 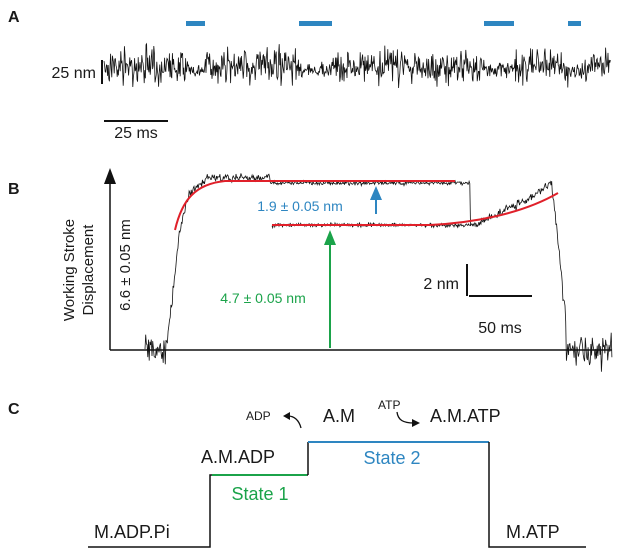 What do you see at coordinates (441, 284) in the screenshot?
I see `scale-label-y-b: 2 nm` at bounding box center [441, 284].